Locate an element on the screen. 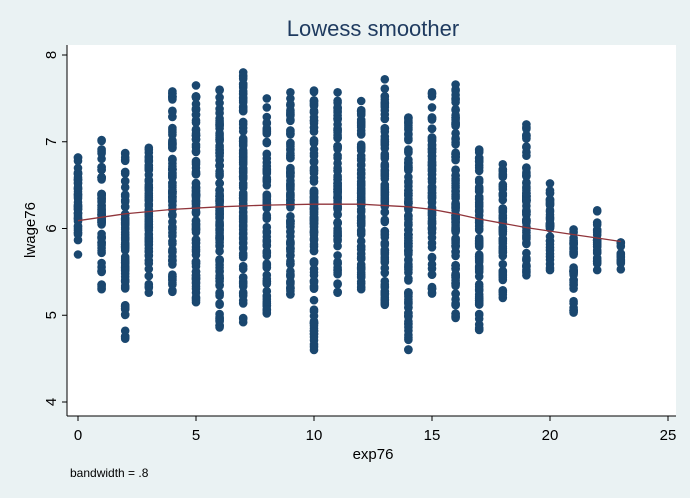  chart-title: Lowess smoother is located at coordinates (373, 28).